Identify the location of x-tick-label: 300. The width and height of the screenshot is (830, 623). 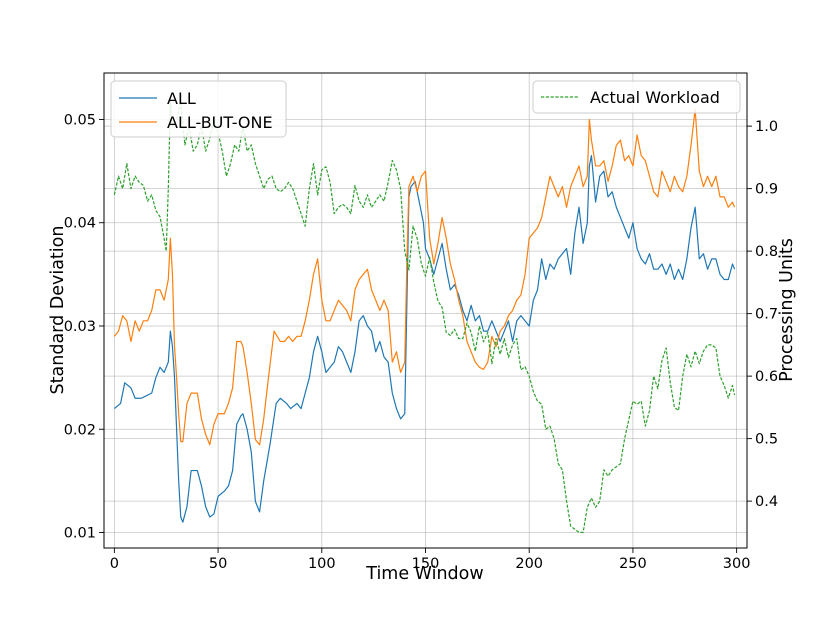
(737, 564).